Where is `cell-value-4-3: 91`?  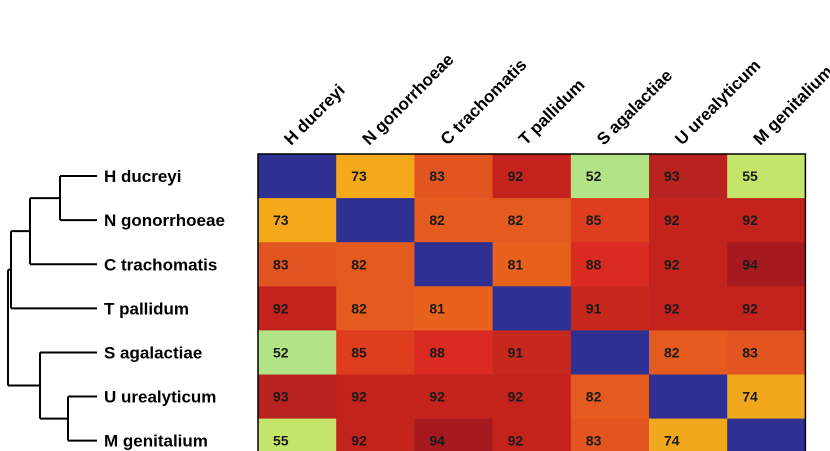 cell-value-4-3: 91 is located at coordinates (516, 352).